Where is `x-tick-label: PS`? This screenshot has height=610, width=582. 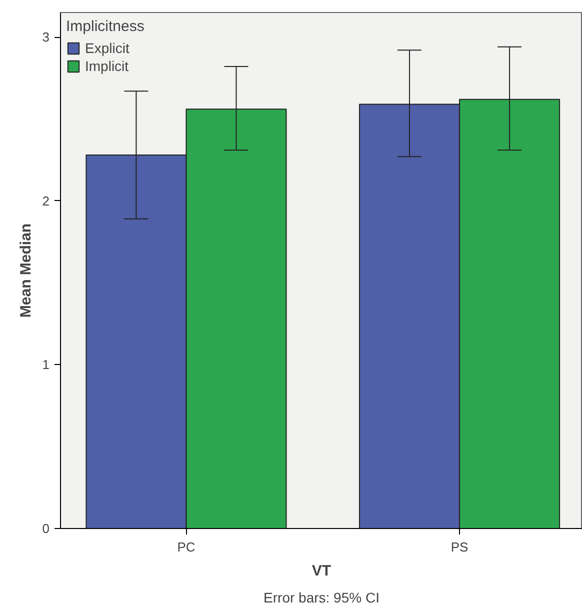 x-tick-label: PS is located at coordinates (459, 547).